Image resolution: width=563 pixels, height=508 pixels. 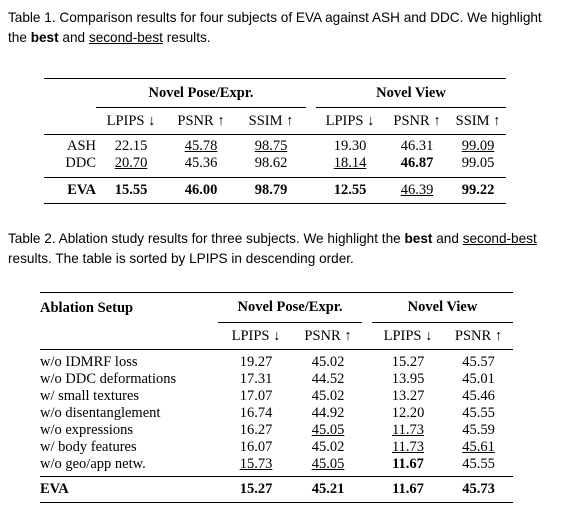 I want to click on ablation-label: w/ body features, so click(x=88, y=447).